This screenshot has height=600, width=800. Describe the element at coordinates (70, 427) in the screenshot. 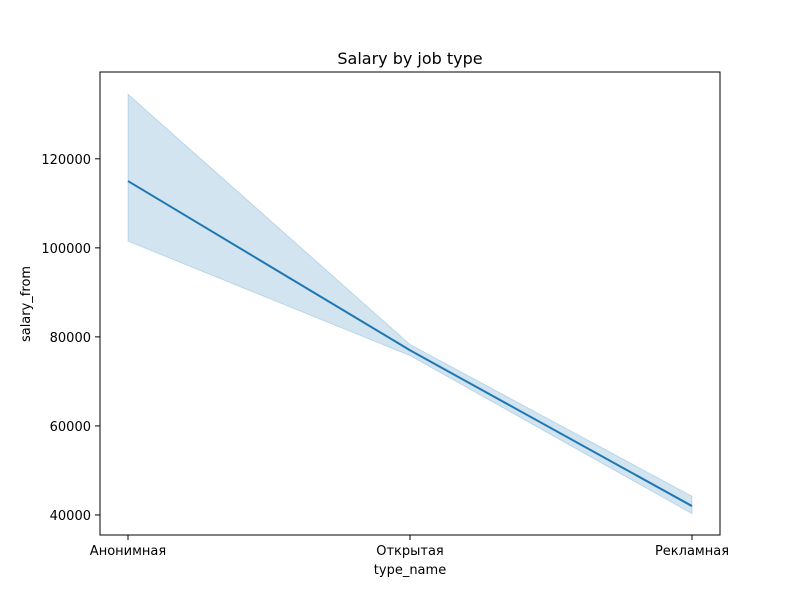

I see `y-tick-label: 60000` at that location.